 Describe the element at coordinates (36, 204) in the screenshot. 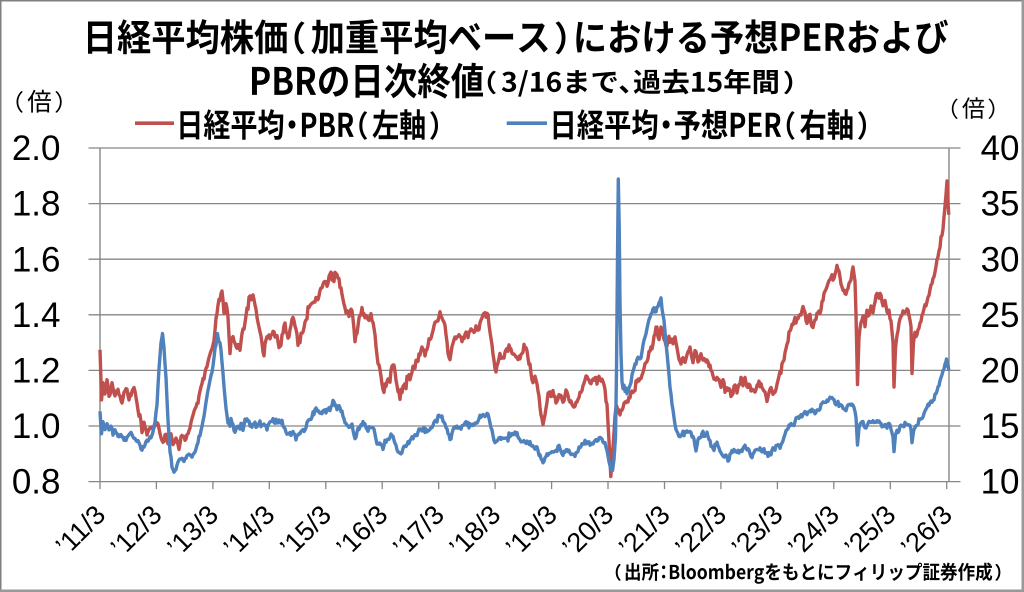

I see `svg-text: 1.8` at that location.